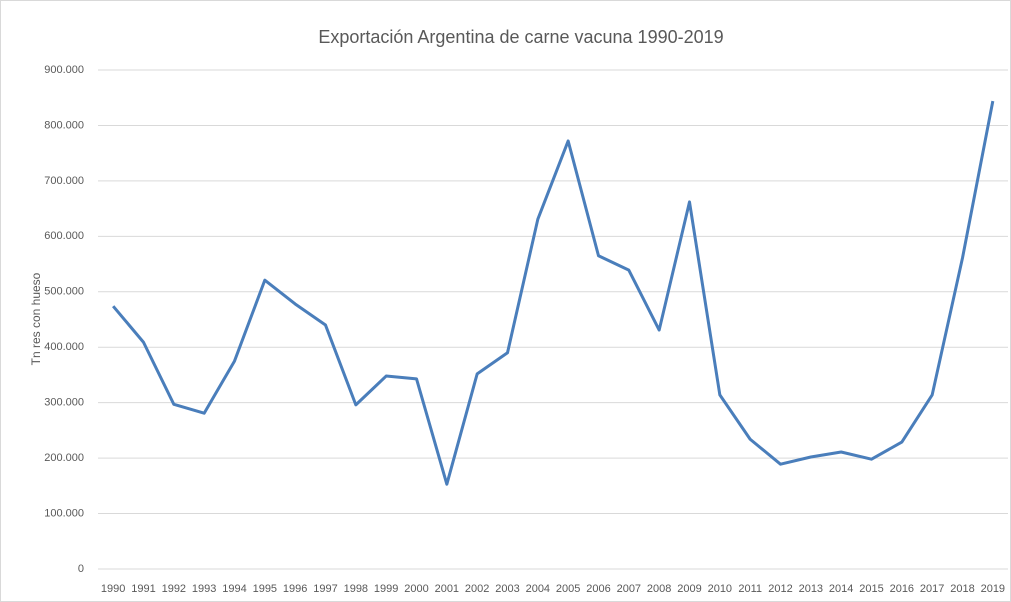  Describe the element at coordinates (720, 589) in the screenshot. I see `x-tick-label: 2010` at that location.